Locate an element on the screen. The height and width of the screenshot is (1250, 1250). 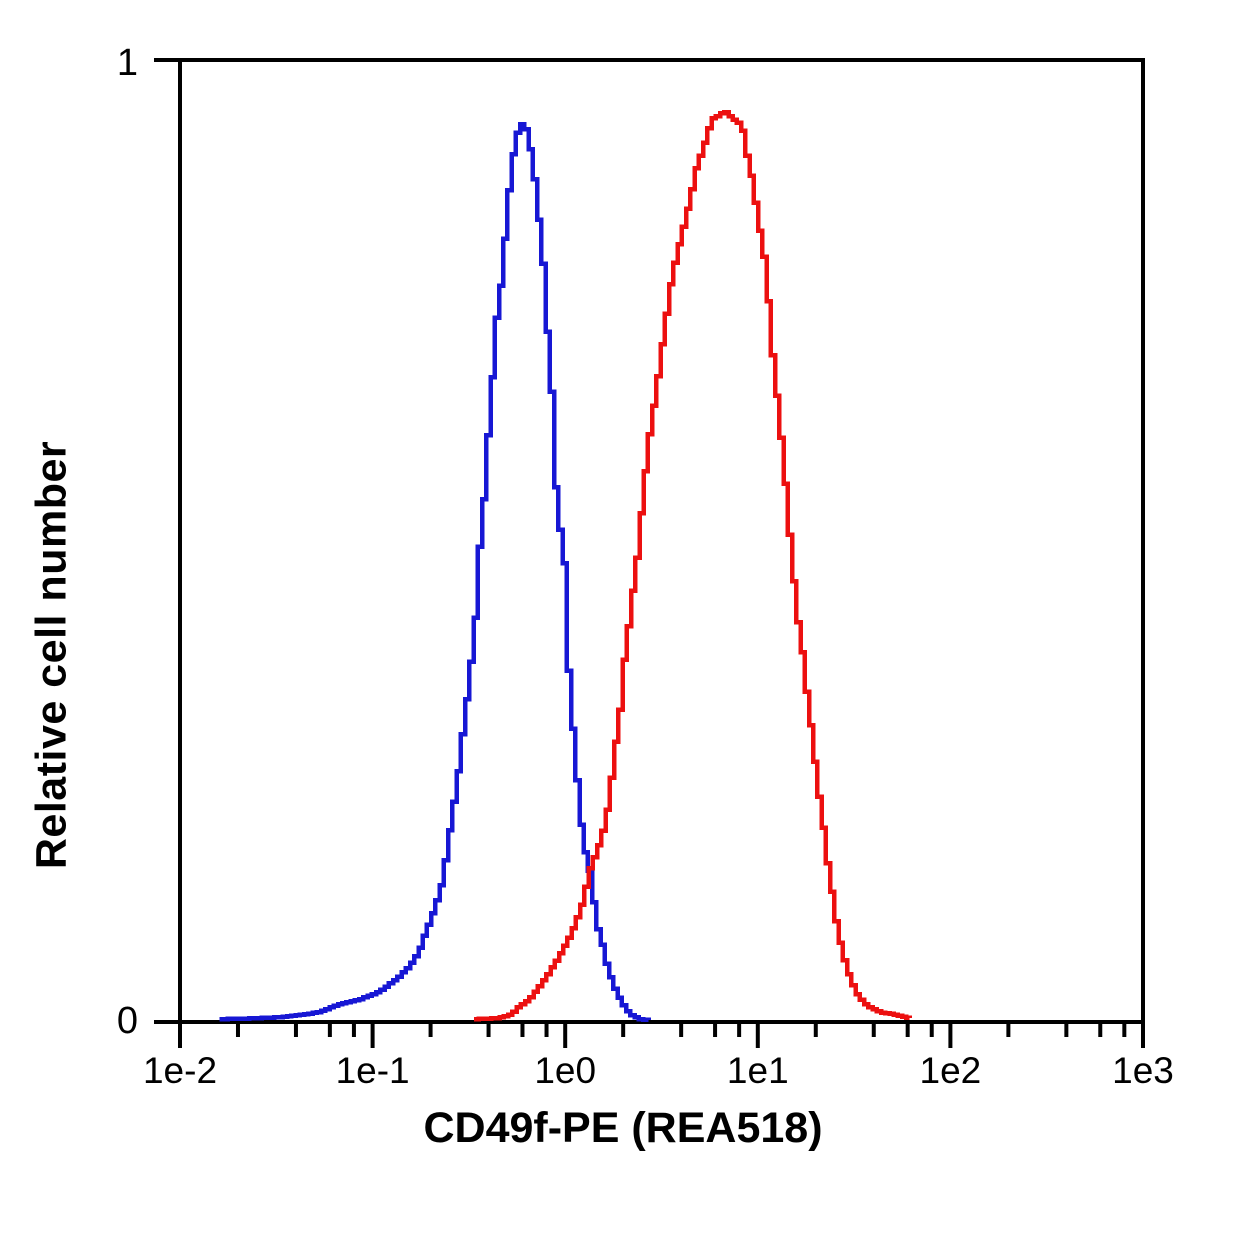
x-tick-label-1e-1: 1e-1 is located at coordinates (372, 1070).